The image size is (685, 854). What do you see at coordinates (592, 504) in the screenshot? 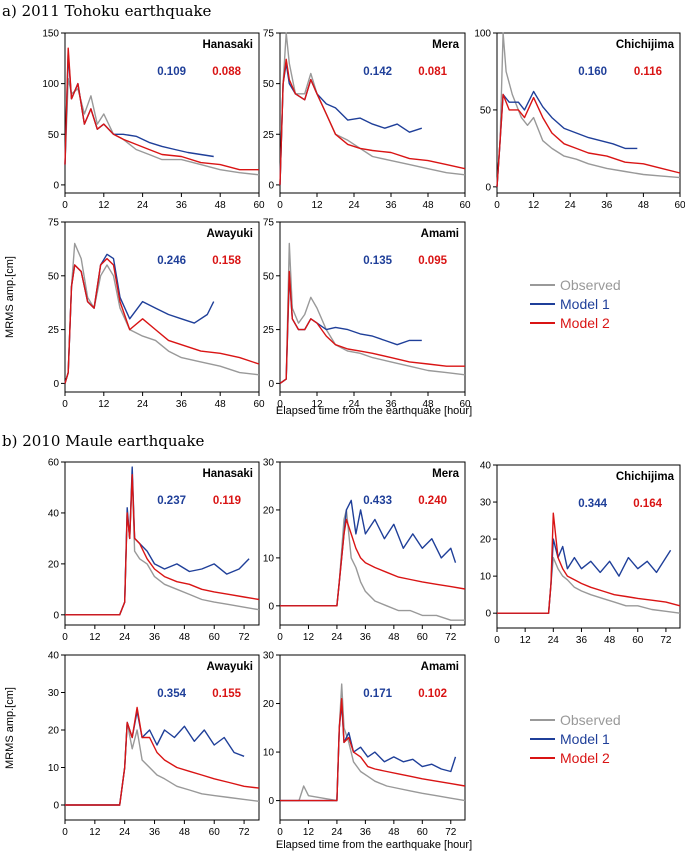
I see `model1-score: 0.344` at bounding box center [592, 504].